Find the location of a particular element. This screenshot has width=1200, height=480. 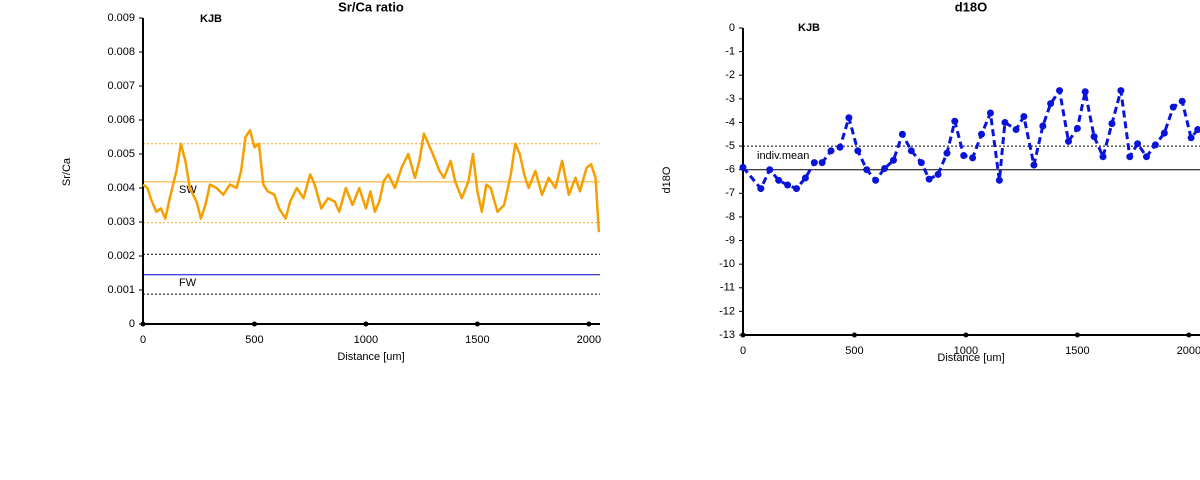

y-tick-label: -1 is located at coordinates (730, 52).